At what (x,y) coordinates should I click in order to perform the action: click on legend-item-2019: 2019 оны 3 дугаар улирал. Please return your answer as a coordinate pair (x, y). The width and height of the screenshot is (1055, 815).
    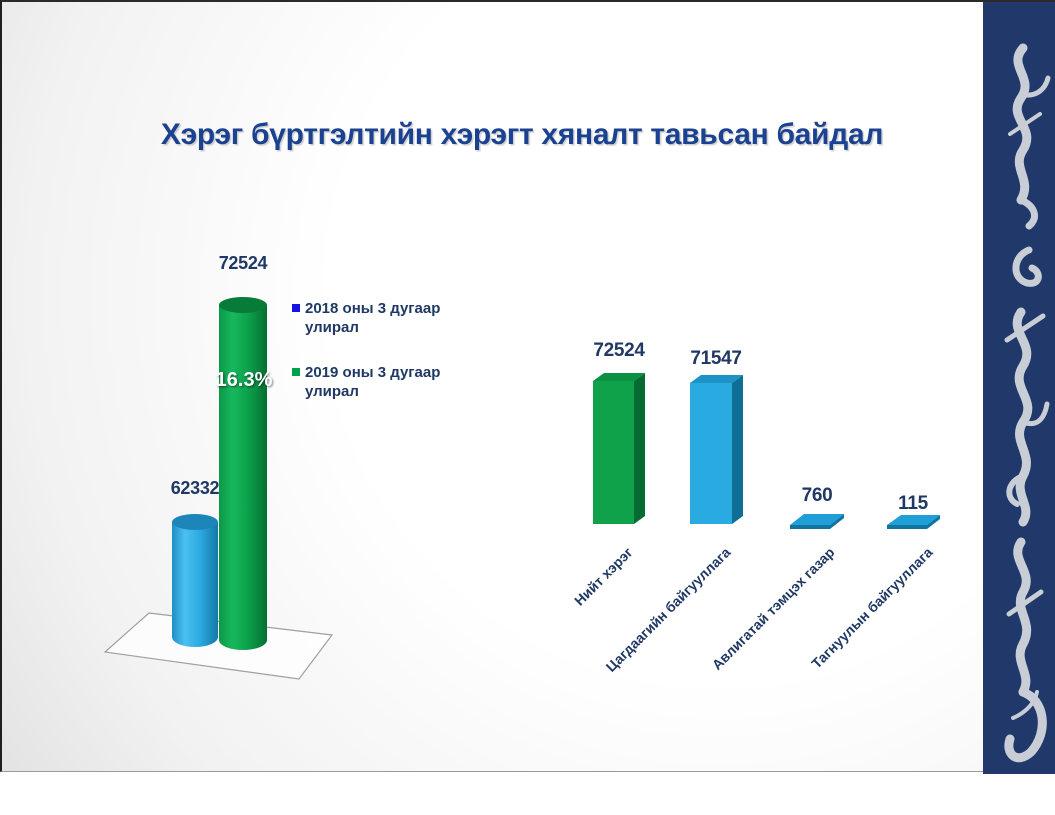
    Looking at the image, I should click on (377, 382).